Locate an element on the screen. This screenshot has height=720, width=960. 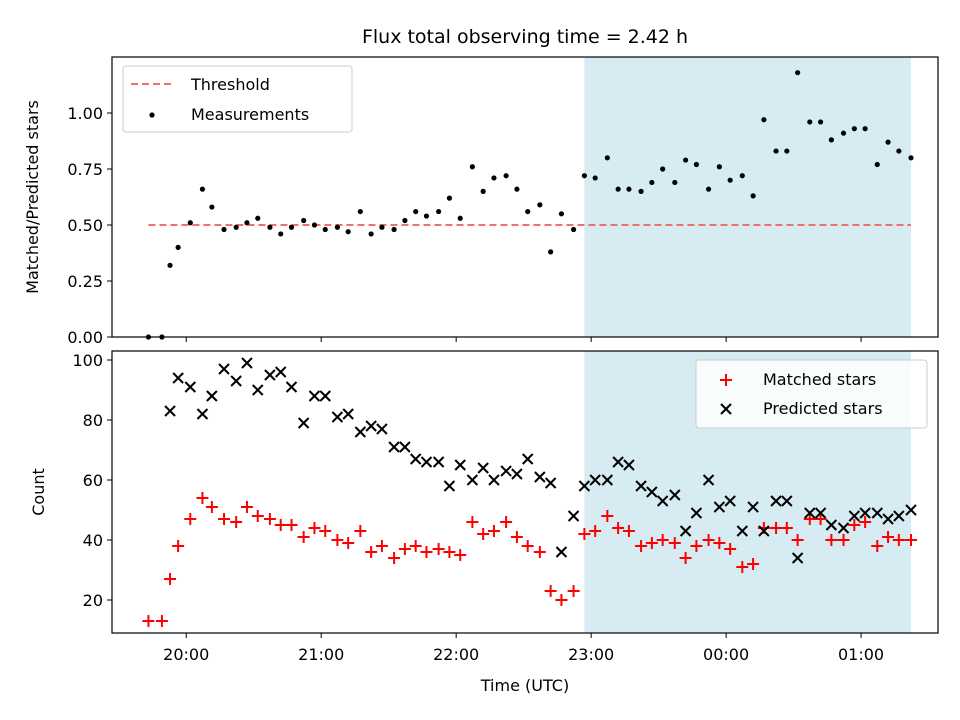
legend-predicted-swatch is located at coordinates (726, 409).